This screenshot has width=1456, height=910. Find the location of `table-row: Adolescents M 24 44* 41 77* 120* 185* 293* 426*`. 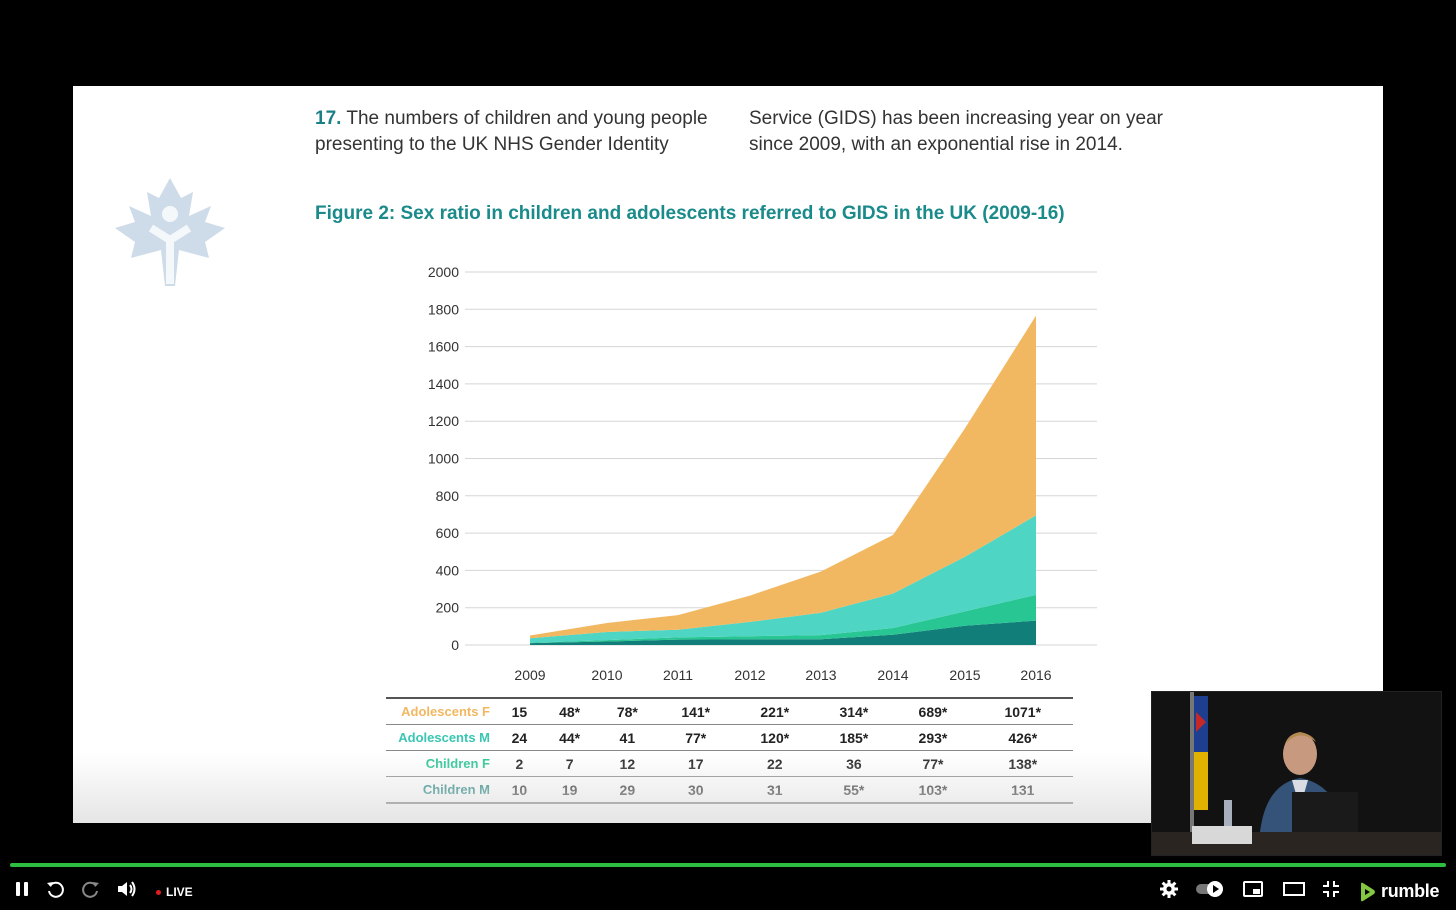

table-row: Adolescents M 24 44* 41 77* 120* 185* 293* 426* is located at coordinates (729, 738).